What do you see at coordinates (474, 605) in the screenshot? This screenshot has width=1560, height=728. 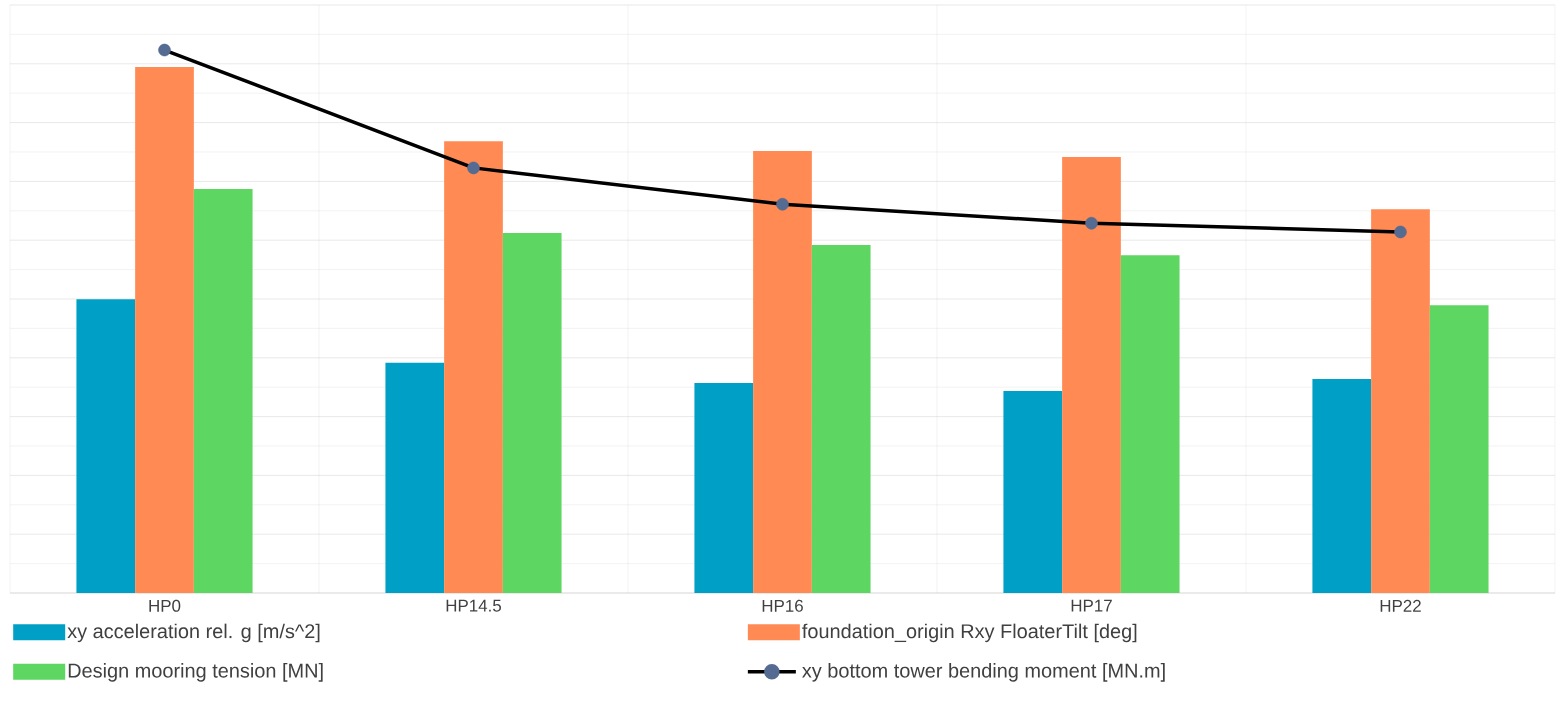 I see `x-tick-label: HP14.5` at bounding box center [474, 605].